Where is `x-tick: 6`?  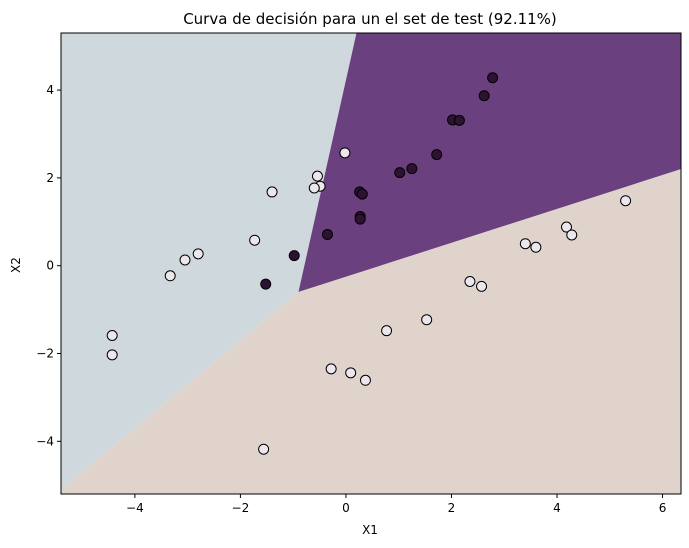 x-tick: 6 is located at coordinates (663, 504).